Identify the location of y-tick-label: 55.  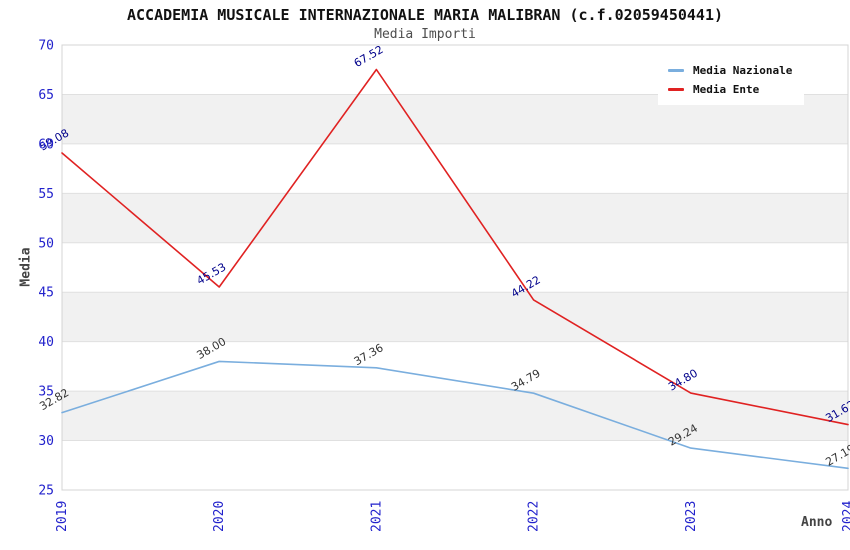
(46, 194).